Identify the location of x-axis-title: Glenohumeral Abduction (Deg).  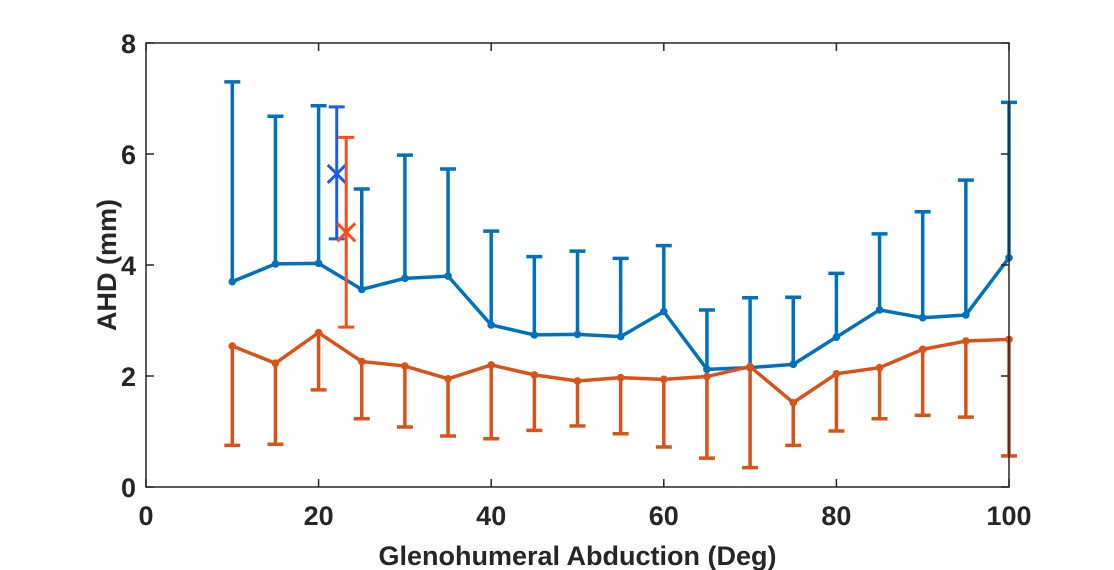
(578, 555).